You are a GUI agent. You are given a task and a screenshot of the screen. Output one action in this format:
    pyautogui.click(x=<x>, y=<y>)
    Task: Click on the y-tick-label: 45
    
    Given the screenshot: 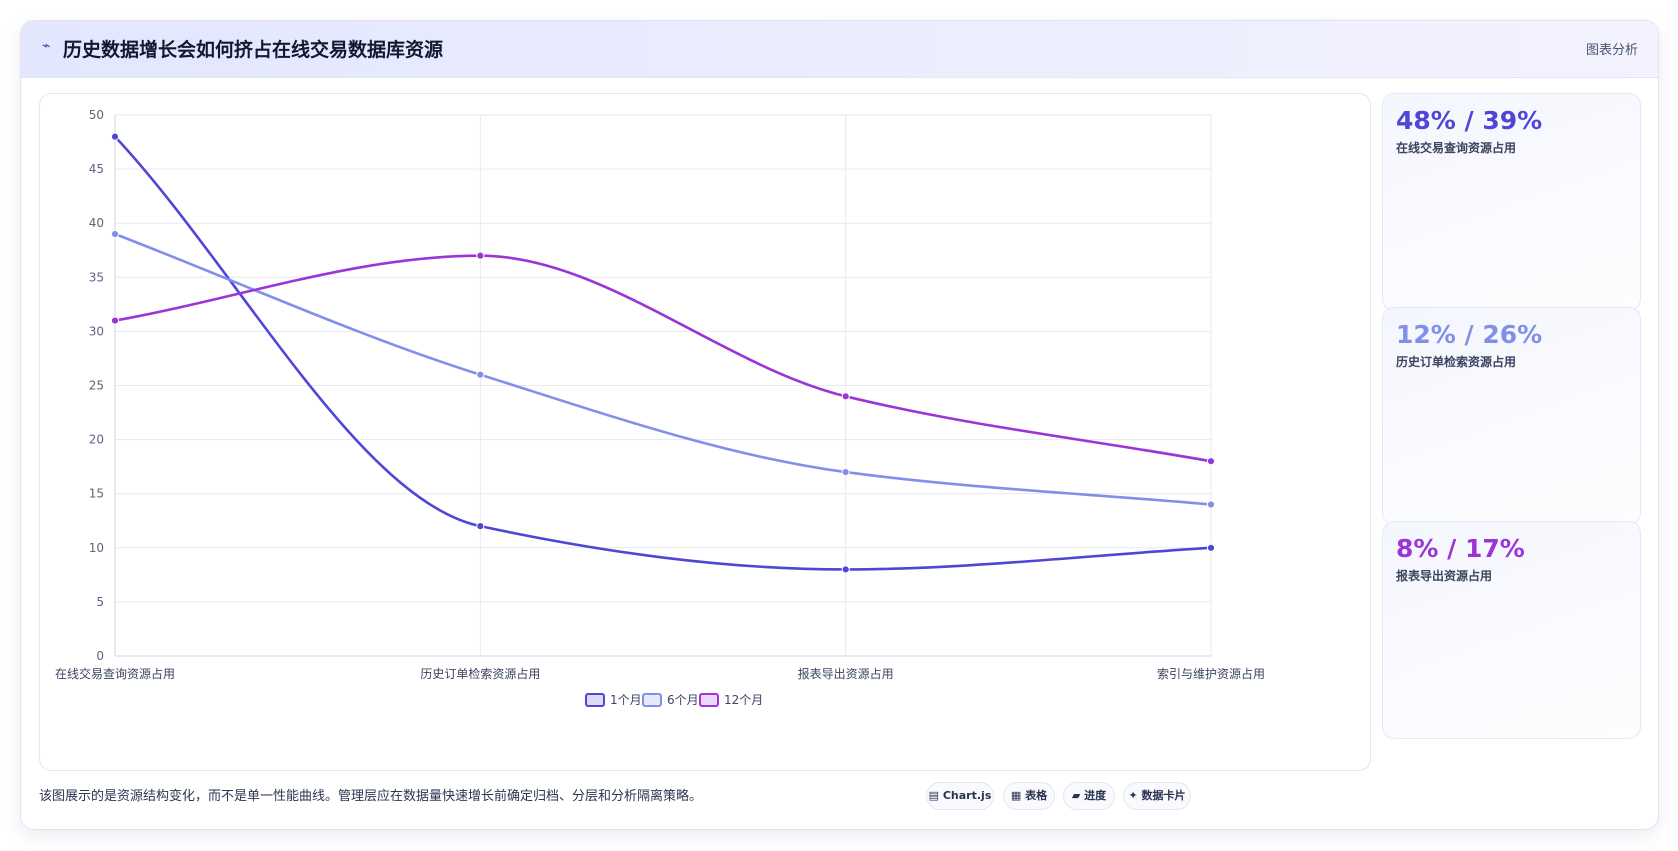 What is the action you would take?
    pyautogui.click(x=96, y=169)
    